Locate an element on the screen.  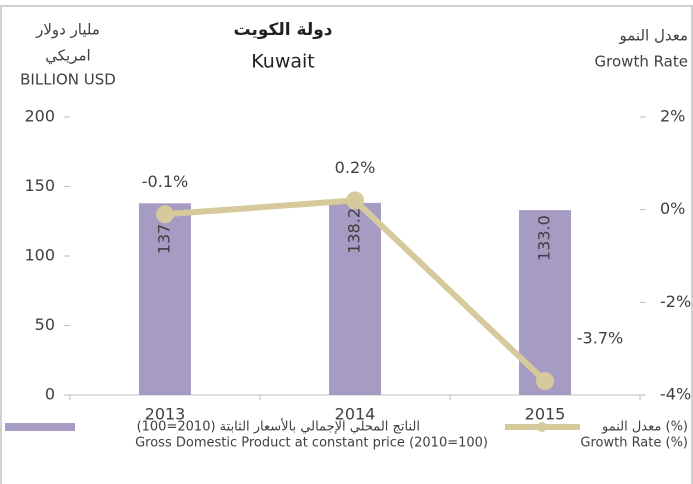
y-axis-label: BILLION USD is located at coordinates (68, 80).